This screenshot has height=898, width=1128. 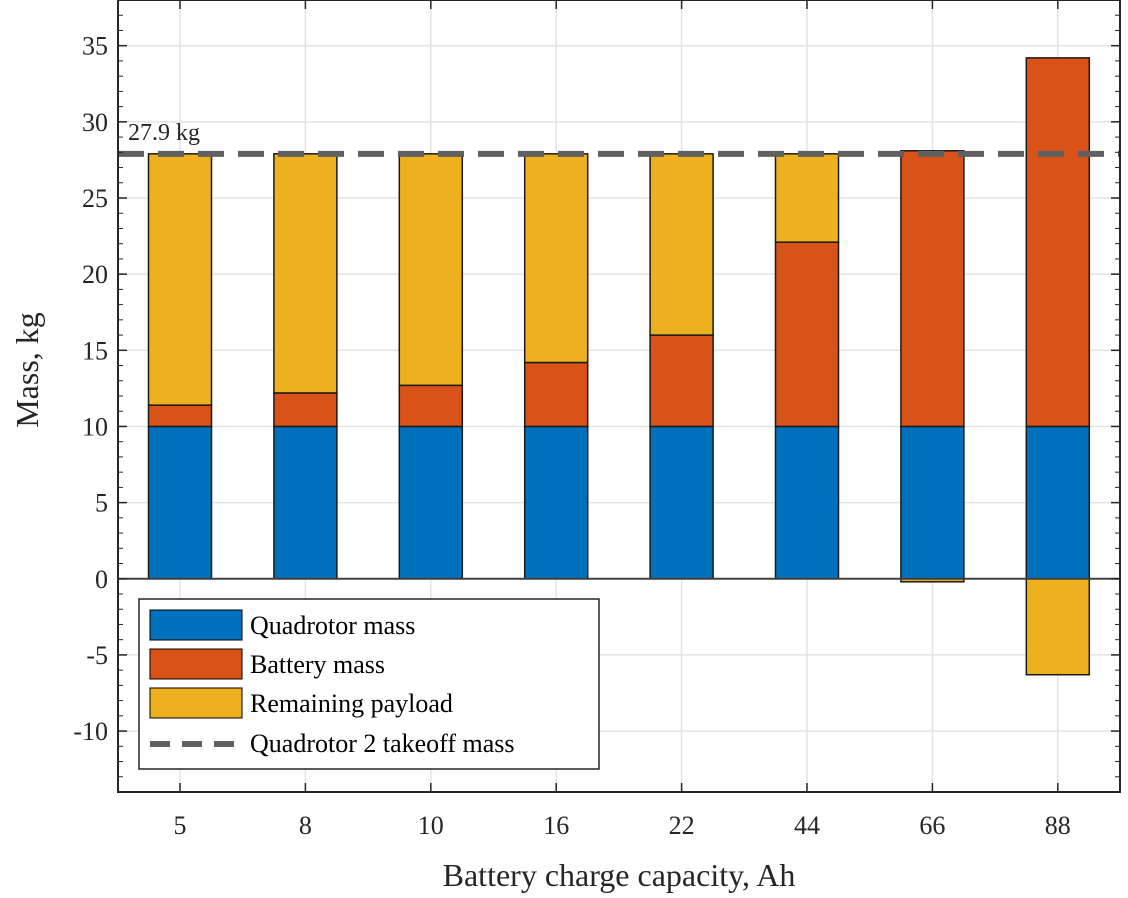 I want to click on y-tick-label: 0, so click(x=101, y=579).